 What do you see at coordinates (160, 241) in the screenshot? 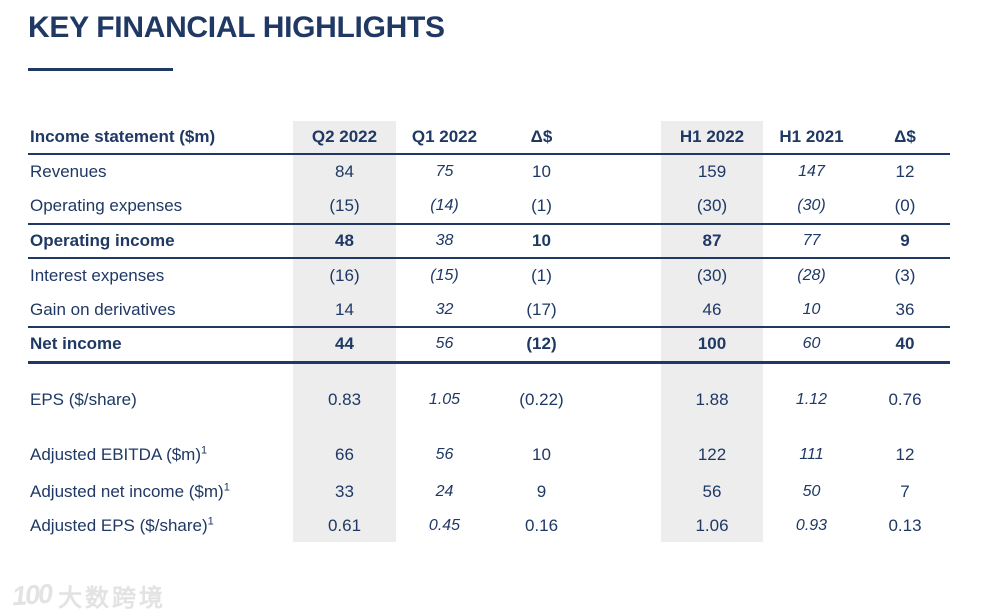
I see `row-label: Operating income` at bounding box center [160, 241].